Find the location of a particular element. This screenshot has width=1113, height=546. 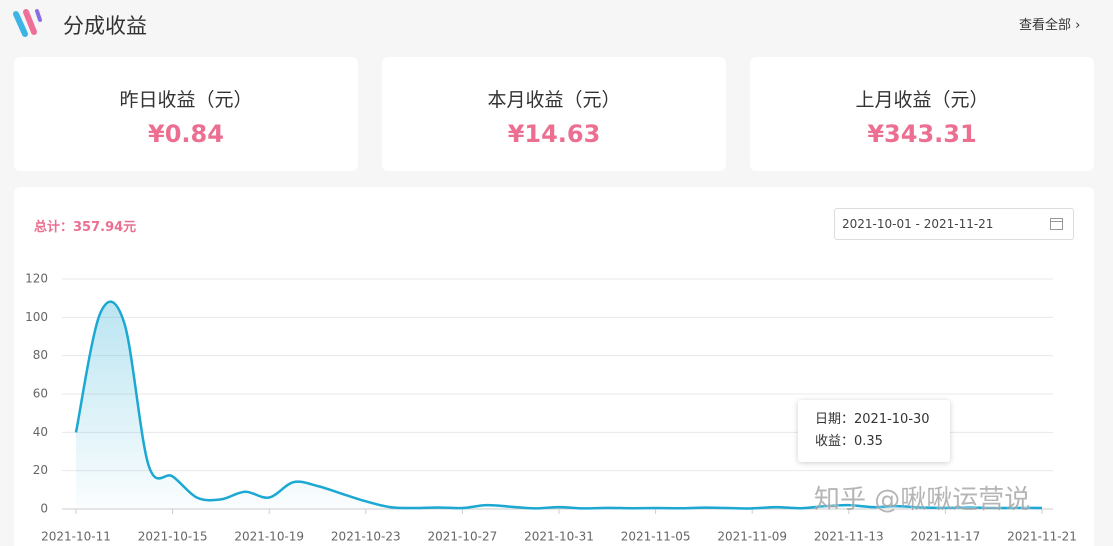

x-tick-label: 2021-10-15 is located at coordinates (173, 537).